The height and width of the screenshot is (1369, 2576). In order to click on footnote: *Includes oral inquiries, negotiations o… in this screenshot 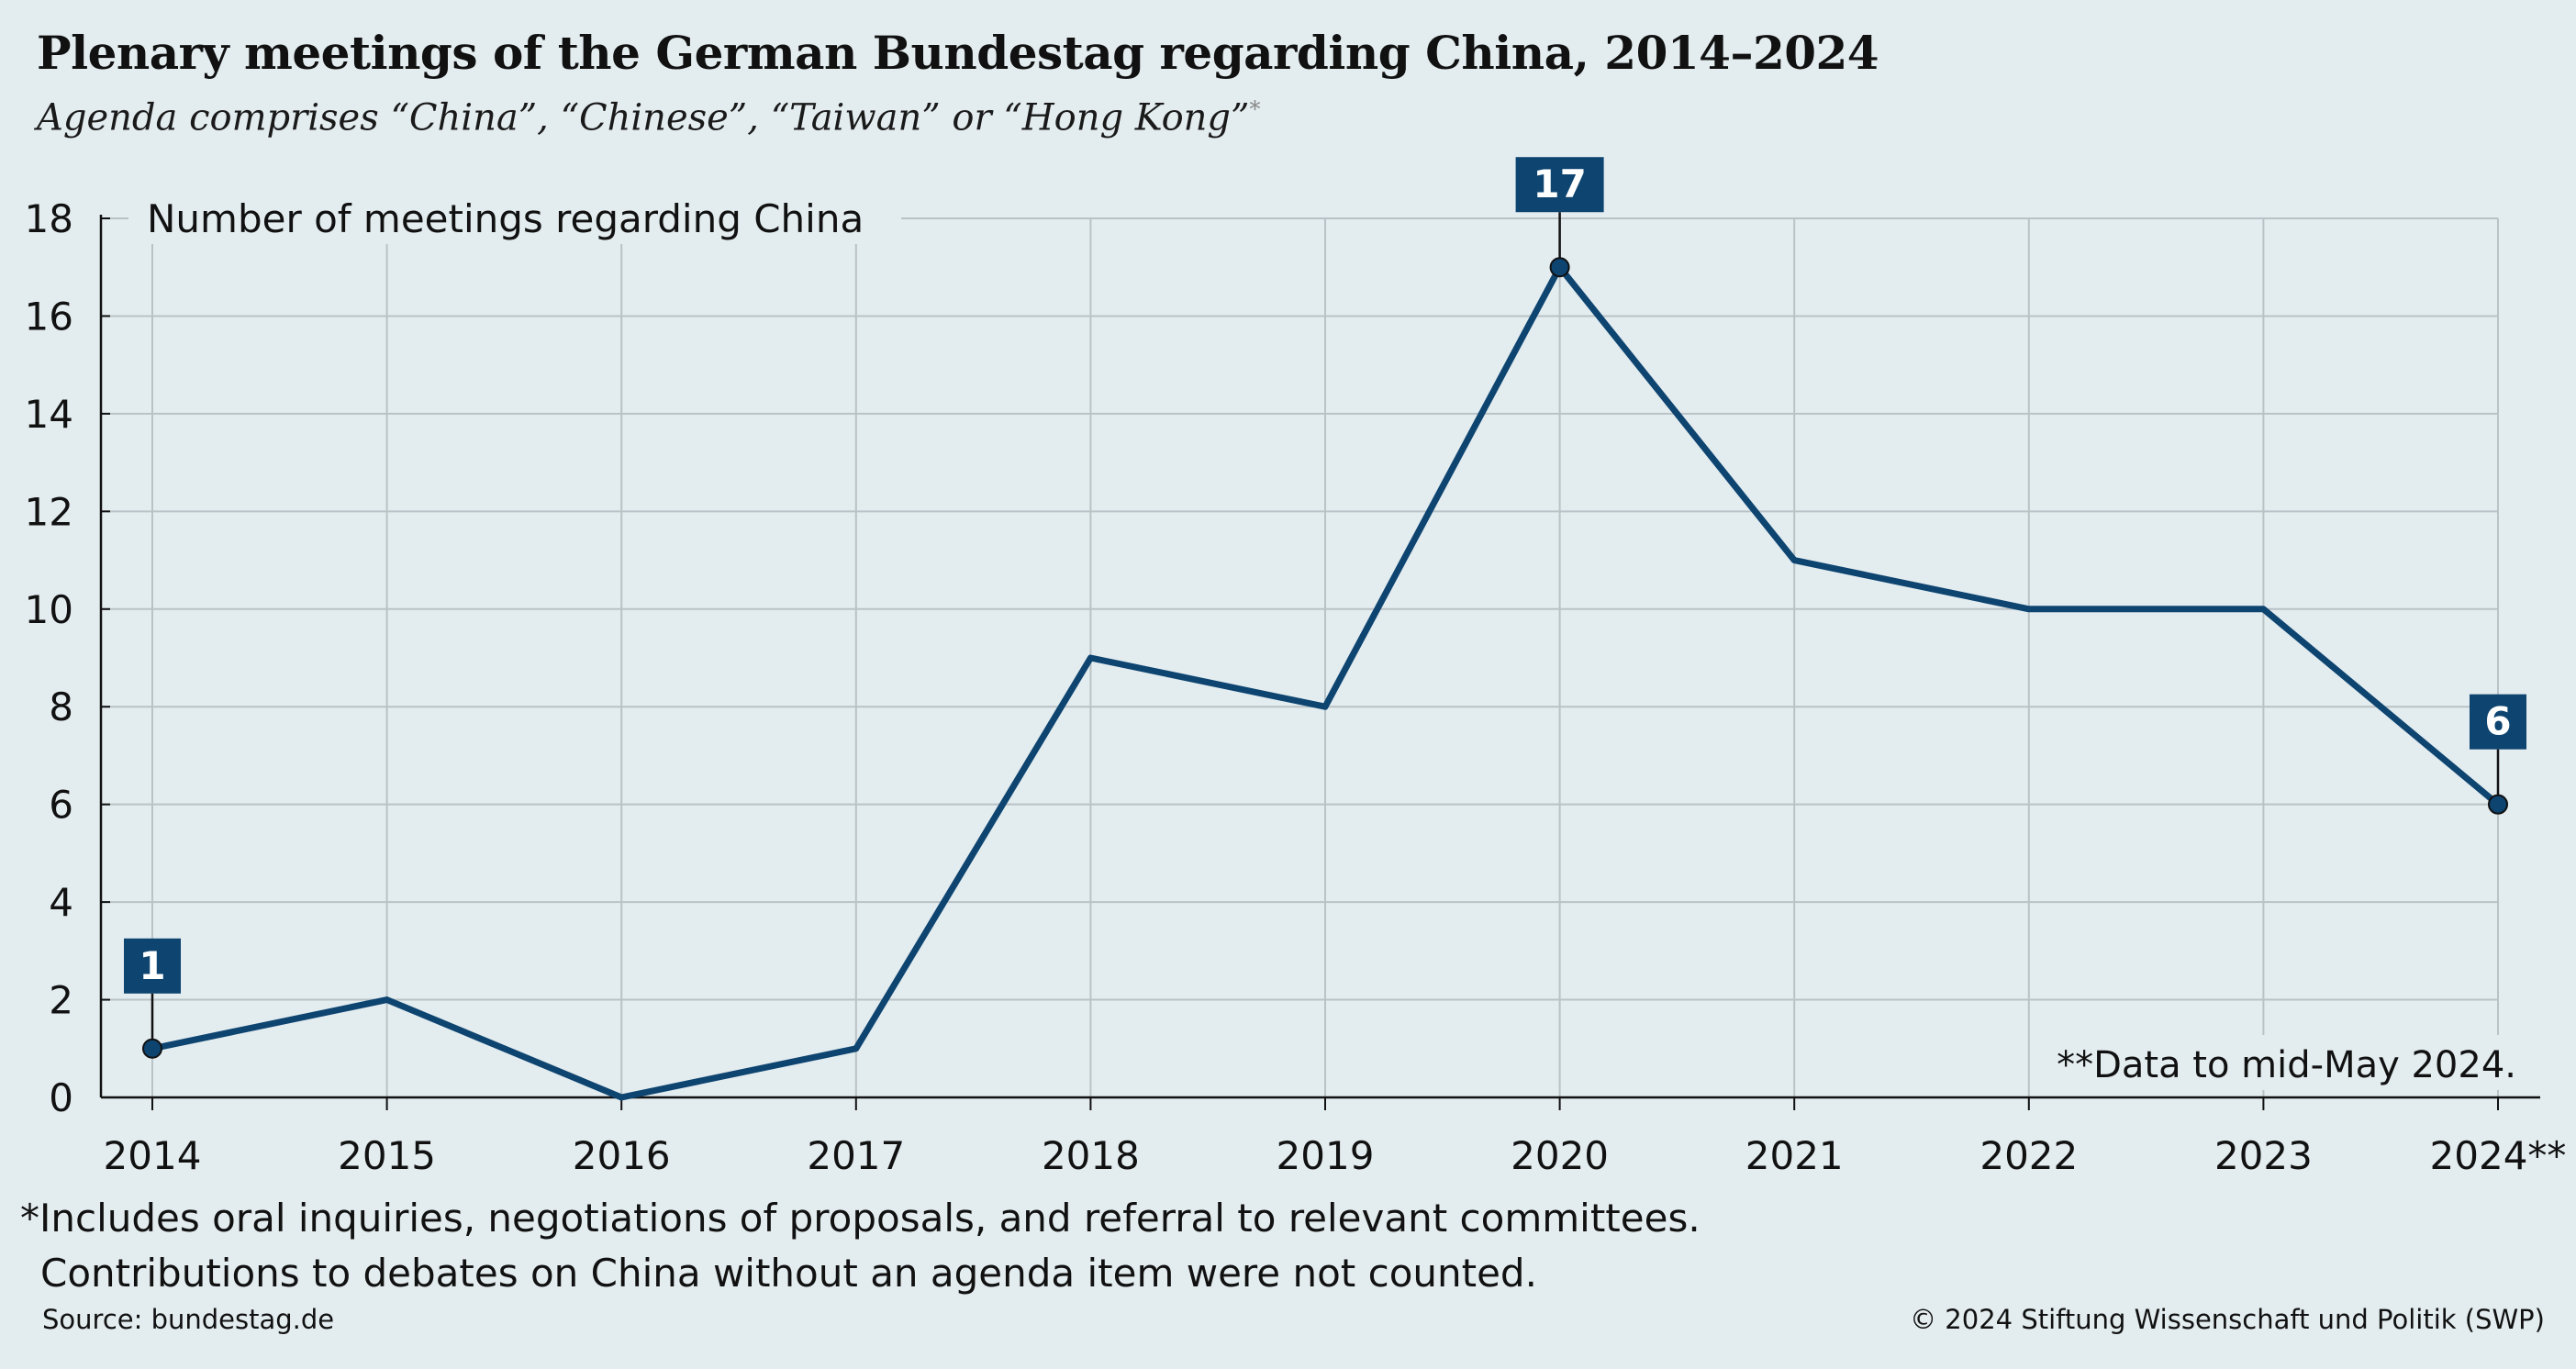, I will do `click(860, 1246)`.